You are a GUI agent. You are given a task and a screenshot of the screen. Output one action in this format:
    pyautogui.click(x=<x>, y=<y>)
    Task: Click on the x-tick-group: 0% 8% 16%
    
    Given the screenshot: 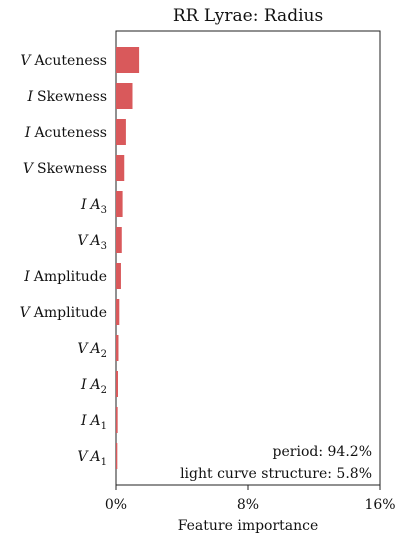 What is the action you would take?
    pyautogui.click(x=250, y=499)
    